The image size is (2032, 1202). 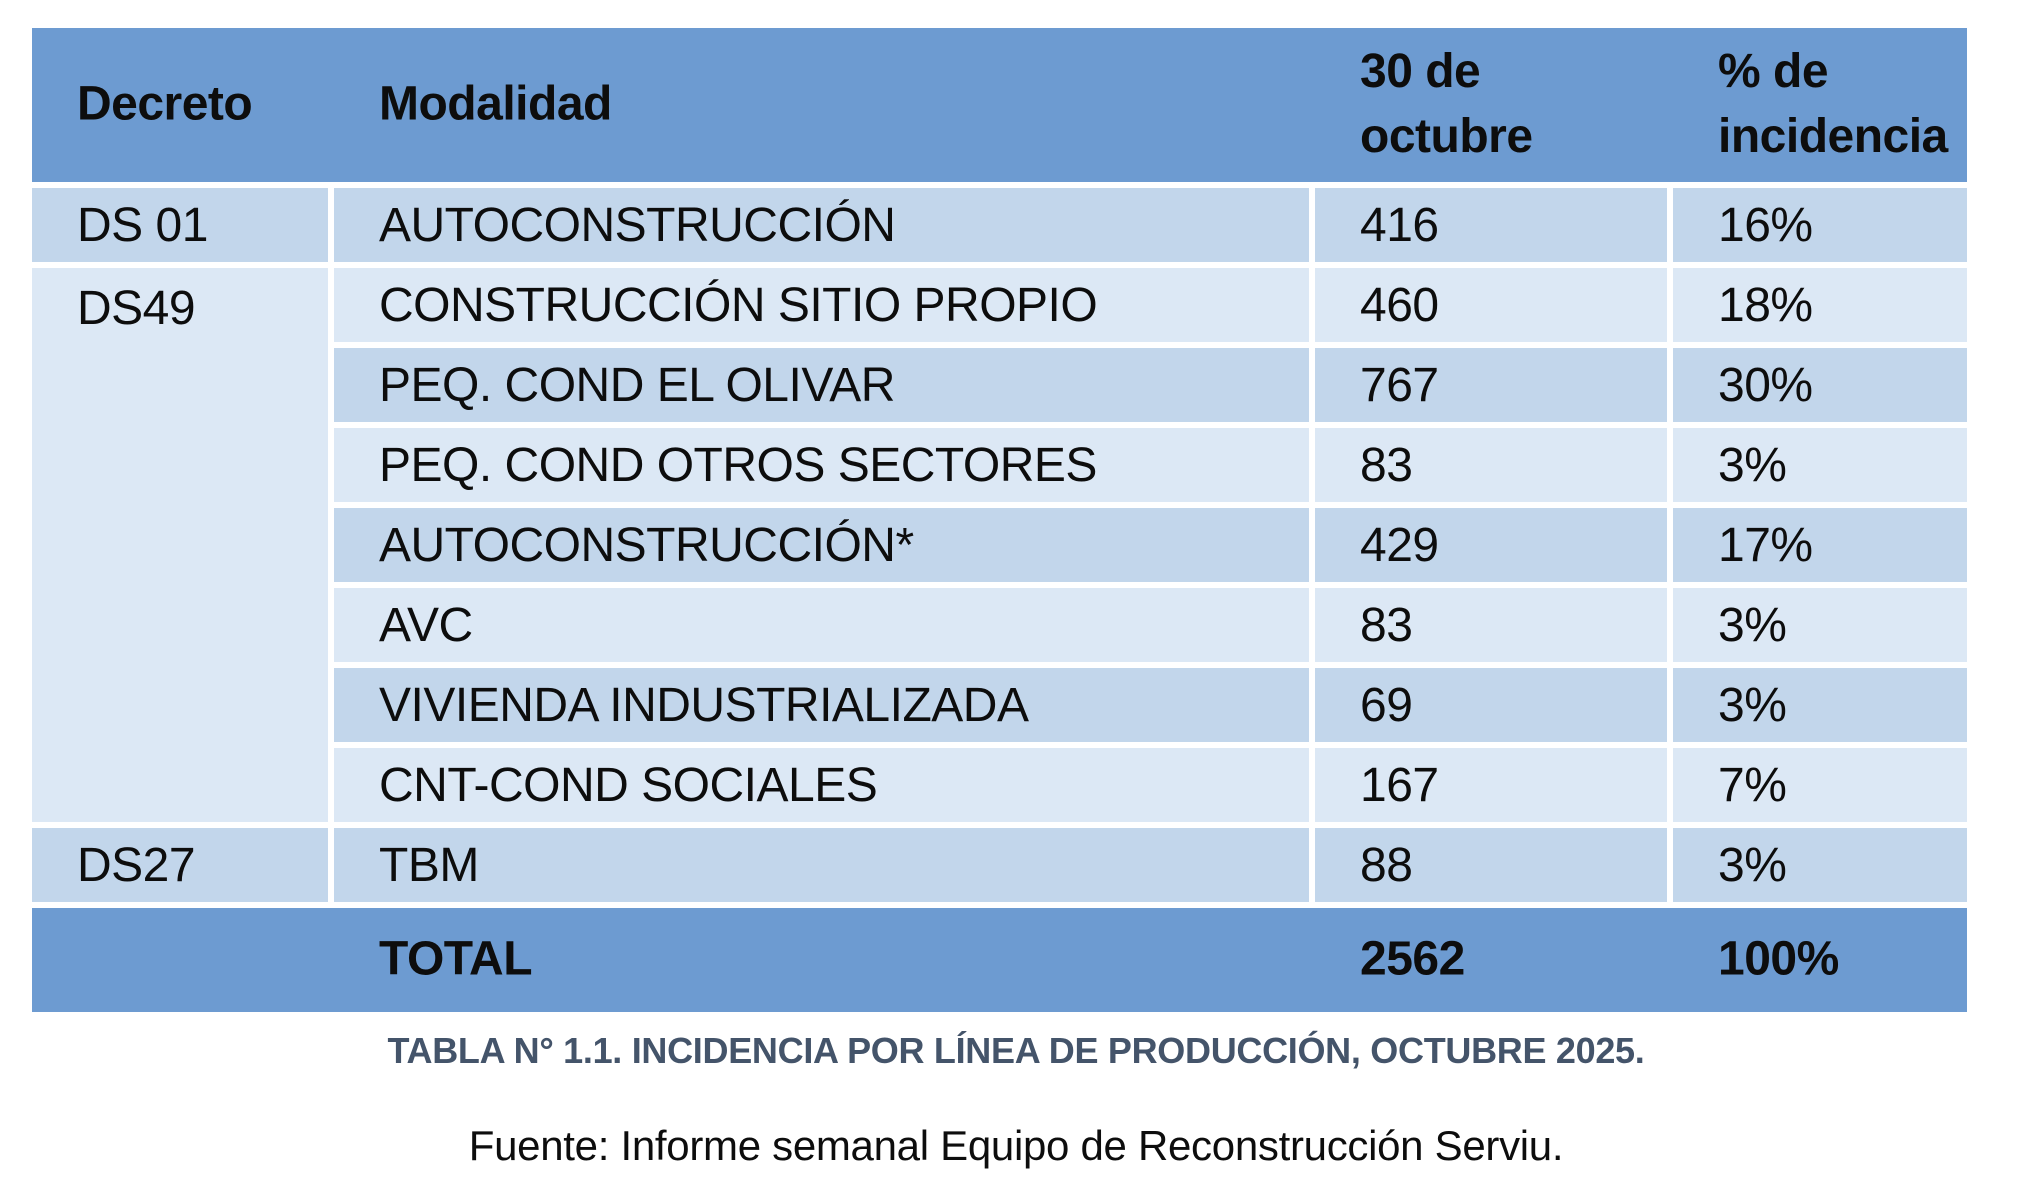 What do you see at coordinates (1820, 305) in the screenshot?
I see `cell-pct: 18%` at bounding box center [1820, 305].